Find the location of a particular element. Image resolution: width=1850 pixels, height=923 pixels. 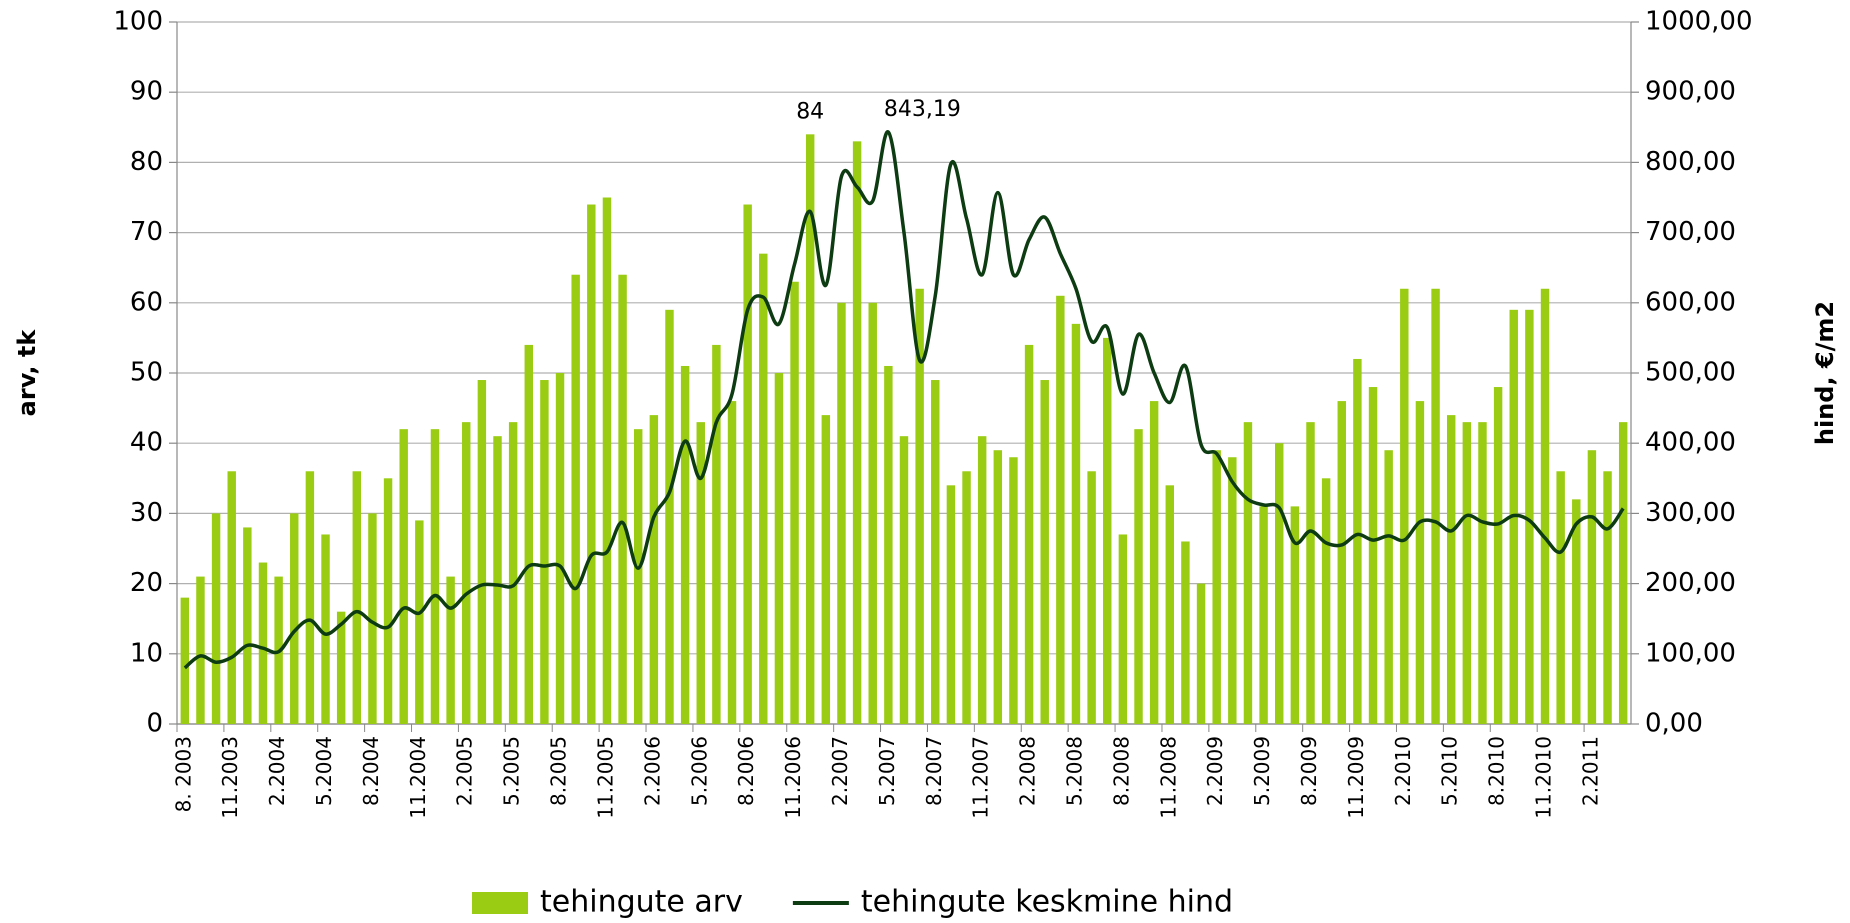

x-tick-label: 2.2010 is located at coordinates (1403, 771).